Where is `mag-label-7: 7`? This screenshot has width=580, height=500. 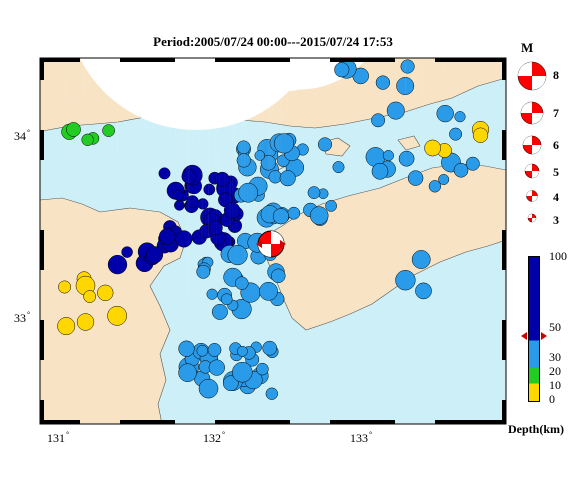
mag-label-7: 7 is located at coordinates (556, 113).